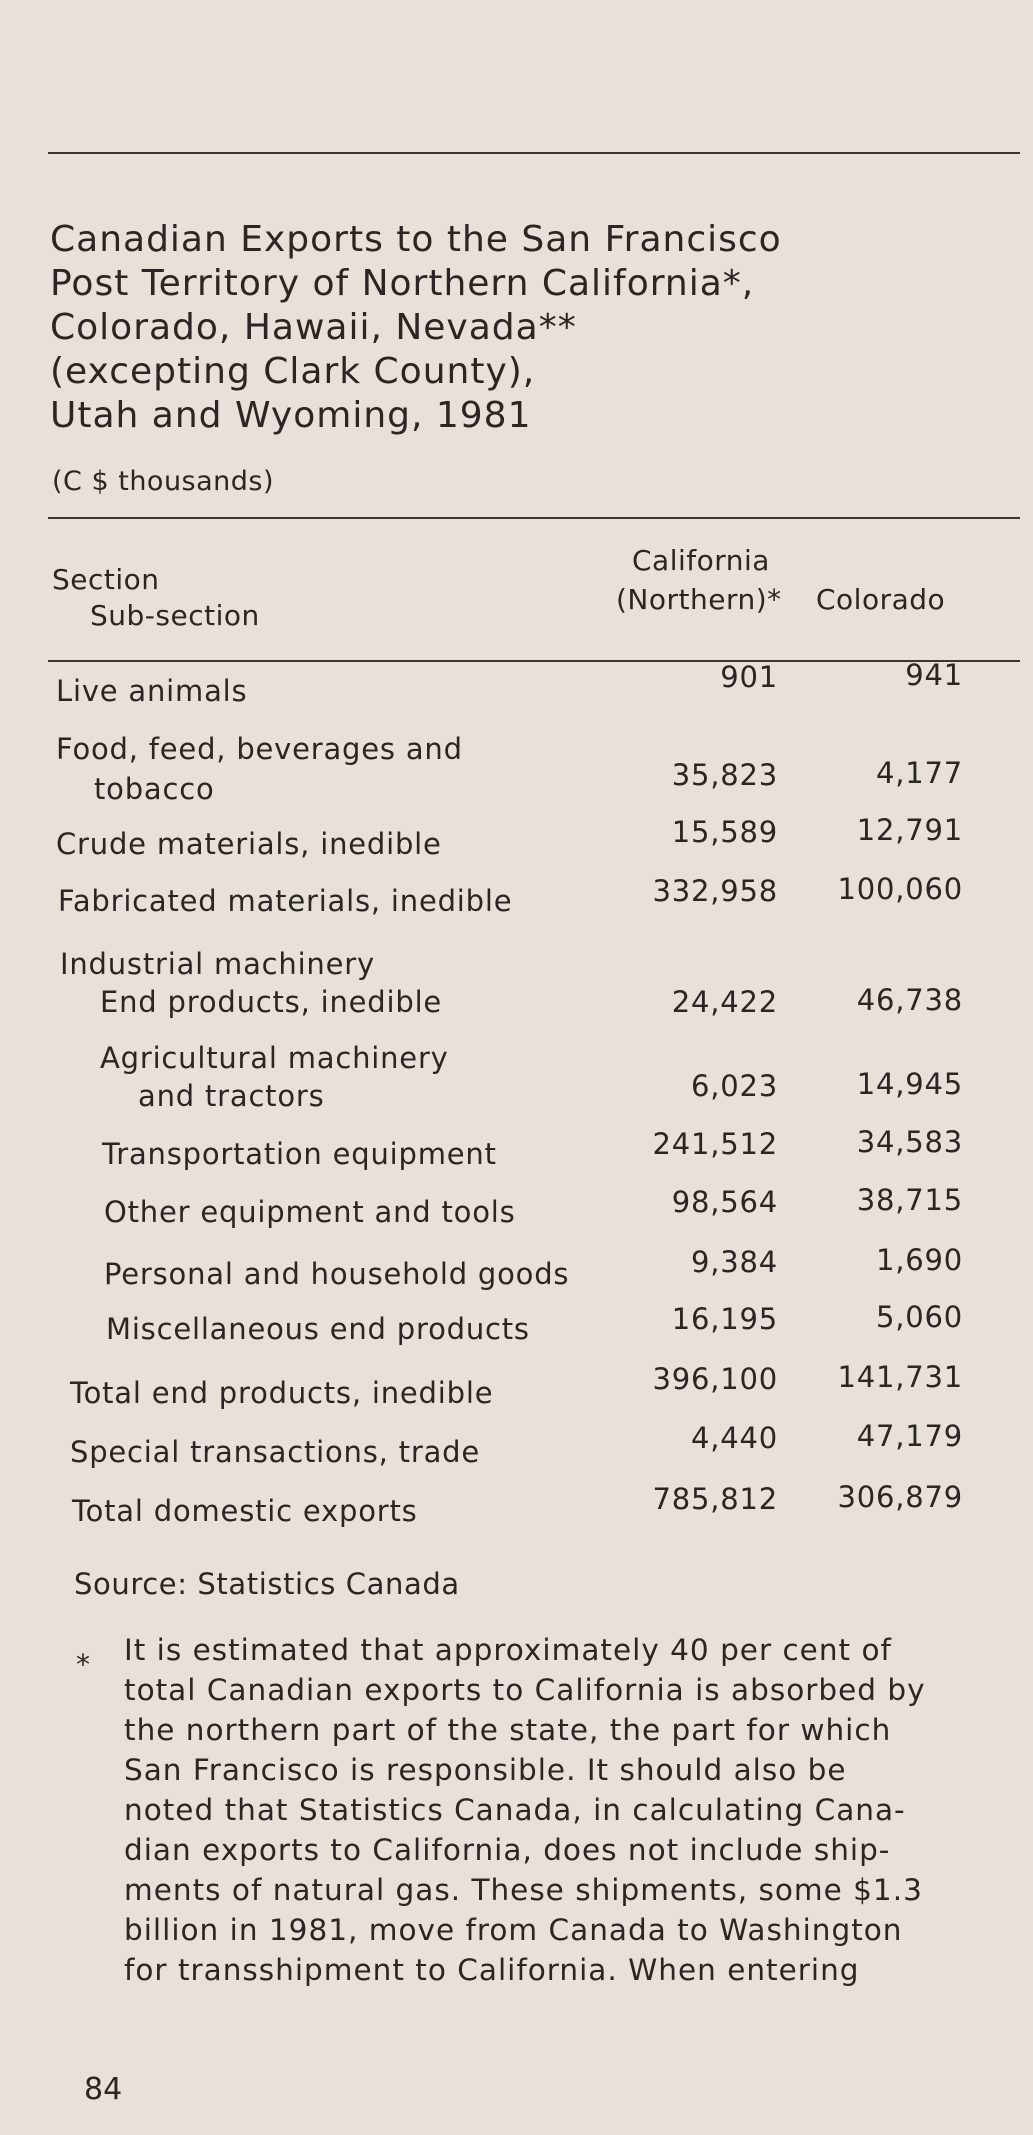  What do you see at coordinates (318, 1329) in the screenshot?
I see `row-label: Miscellaneous end products` at bounding box center [318, 1329].